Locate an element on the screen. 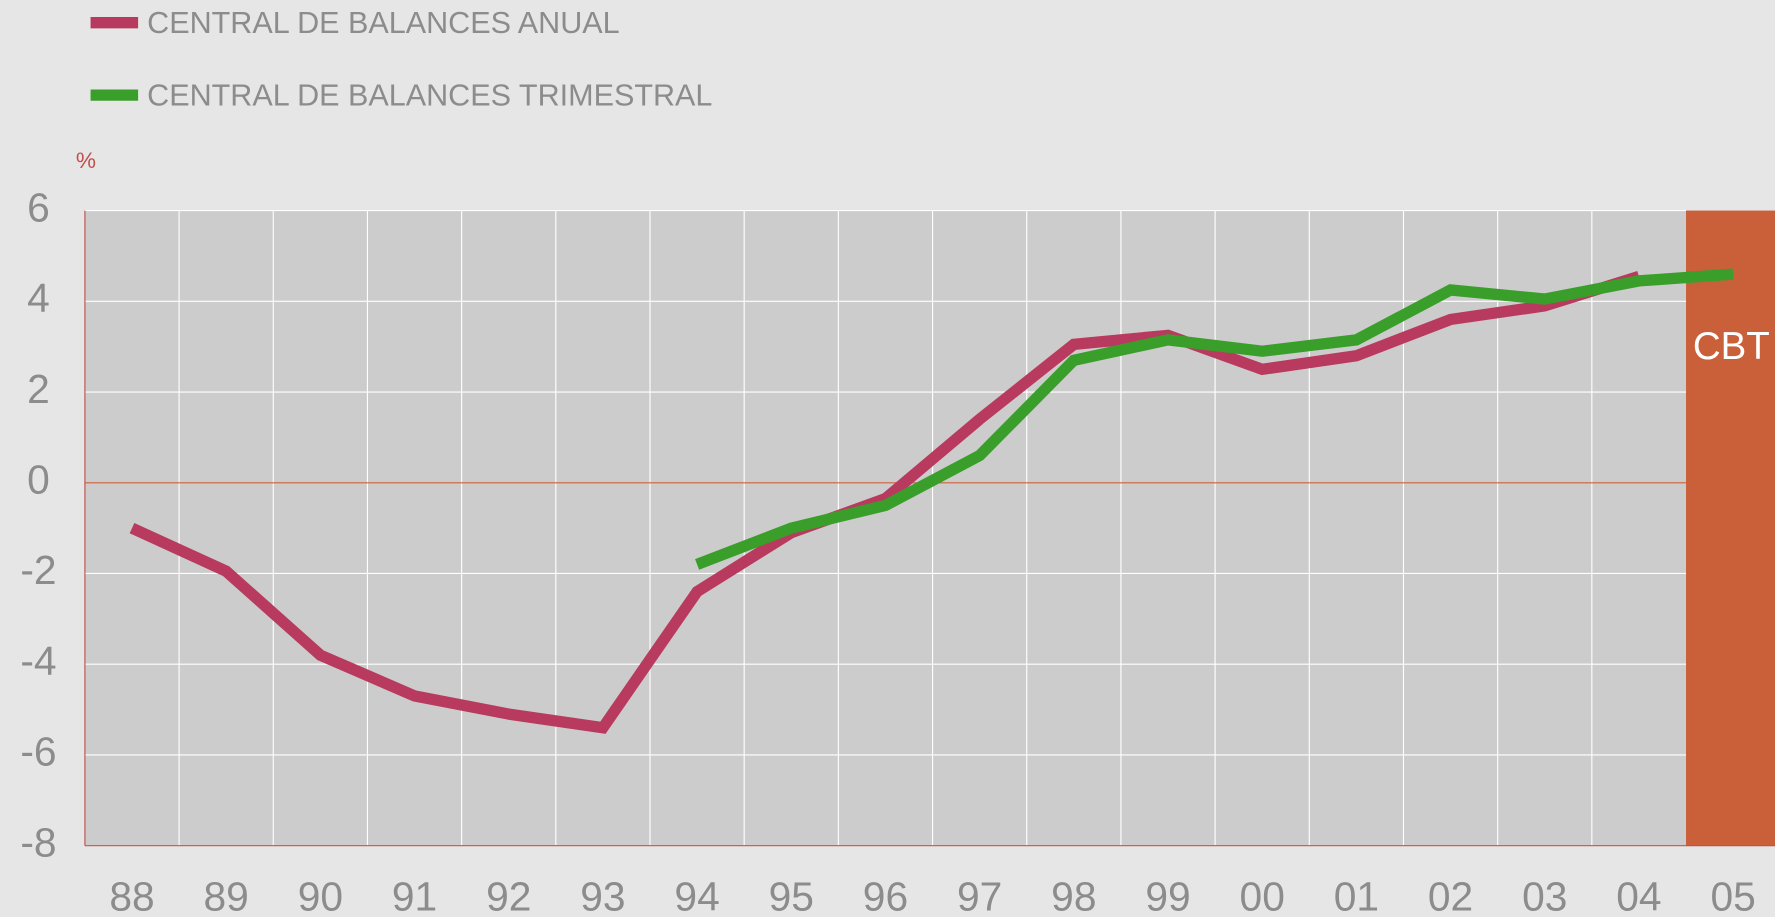  x-tick-label: 92 is located at coordinates (508, 895).